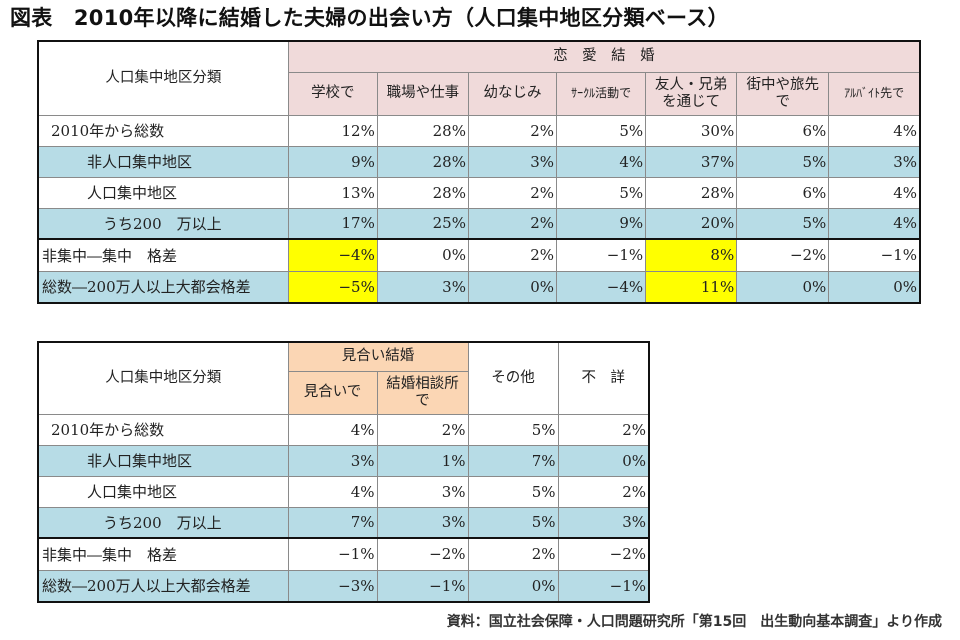 The width and height of the screenshot is (960, 640). Describe the element at coordinates (691, 93) in the screenshot. I see `col-header: 友人・兄弟を通じて` at that location.